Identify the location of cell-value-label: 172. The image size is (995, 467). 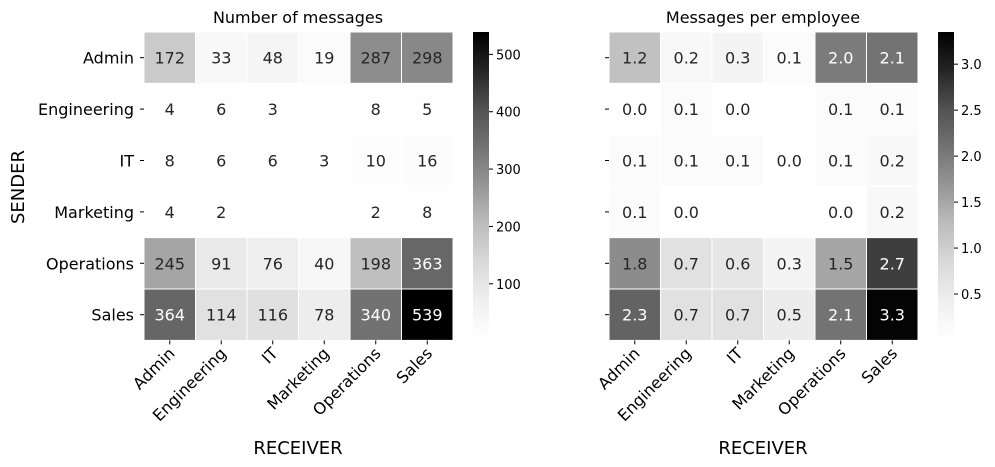
(169, 58).